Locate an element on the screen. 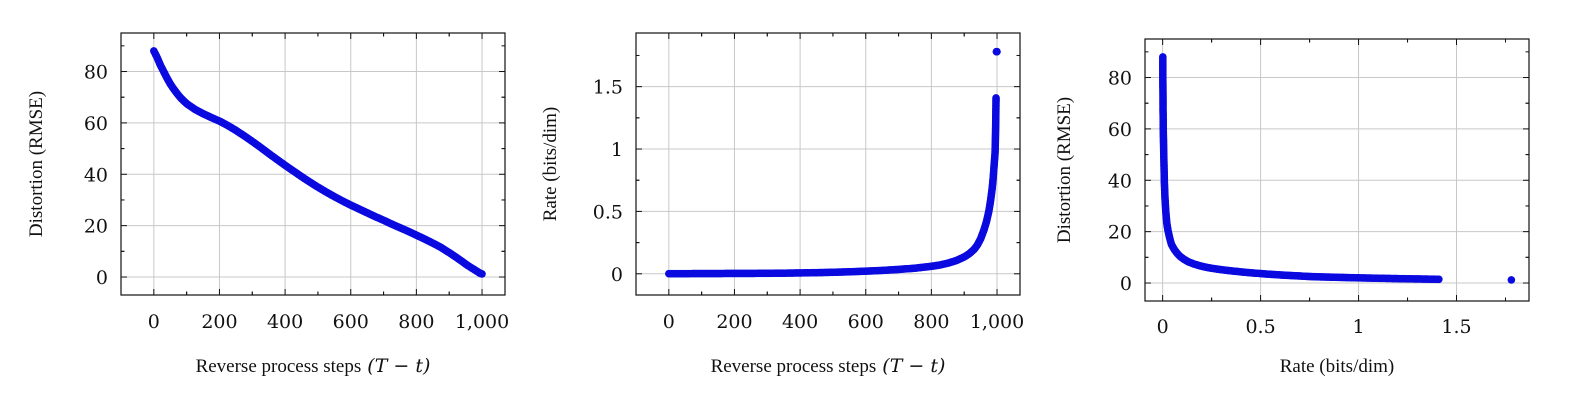 Image resolution: width=1570 pixels, height=402 pixels. x-tick-label: 1.5 is located at coordinates (1456, 327).